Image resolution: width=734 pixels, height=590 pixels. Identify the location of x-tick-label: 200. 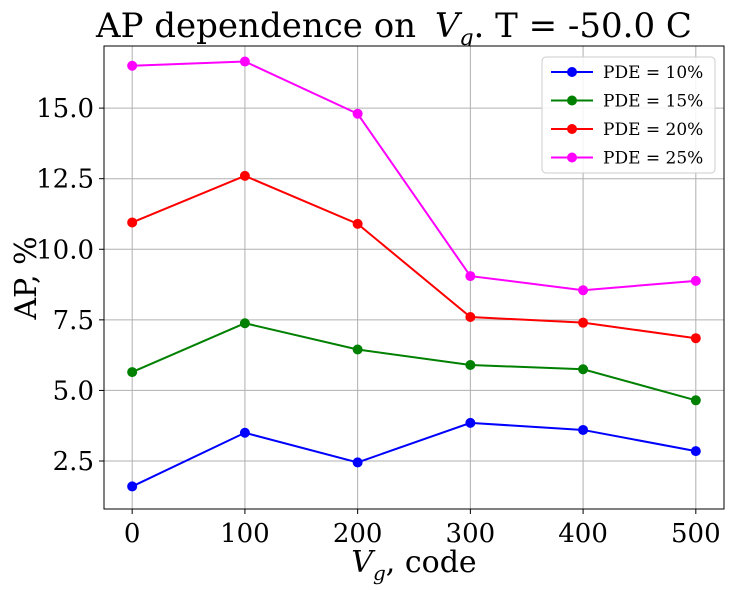
(358, 534).